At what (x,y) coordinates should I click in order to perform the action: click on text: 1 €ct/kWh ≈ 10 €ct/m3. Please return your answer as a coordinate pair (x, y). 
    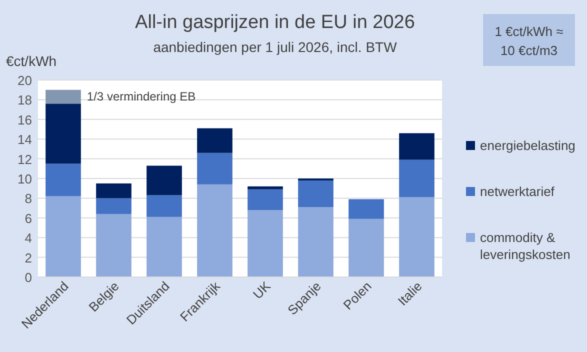
    Looking at the image, I should click on (529, 41).